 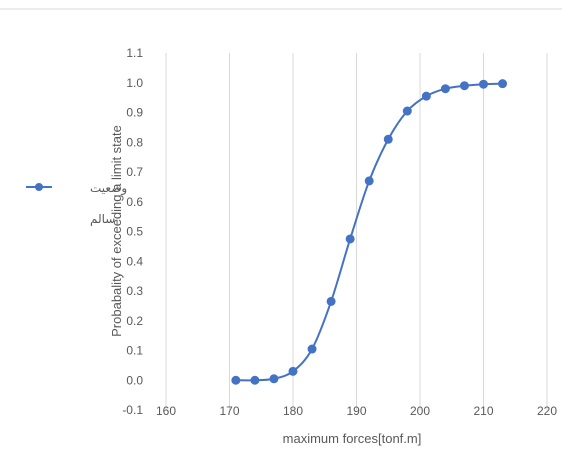 What do you see at coordinates (229, 411) in the screenshot?
I see `x-tick-label: 170` at bounding box center [229, 411].